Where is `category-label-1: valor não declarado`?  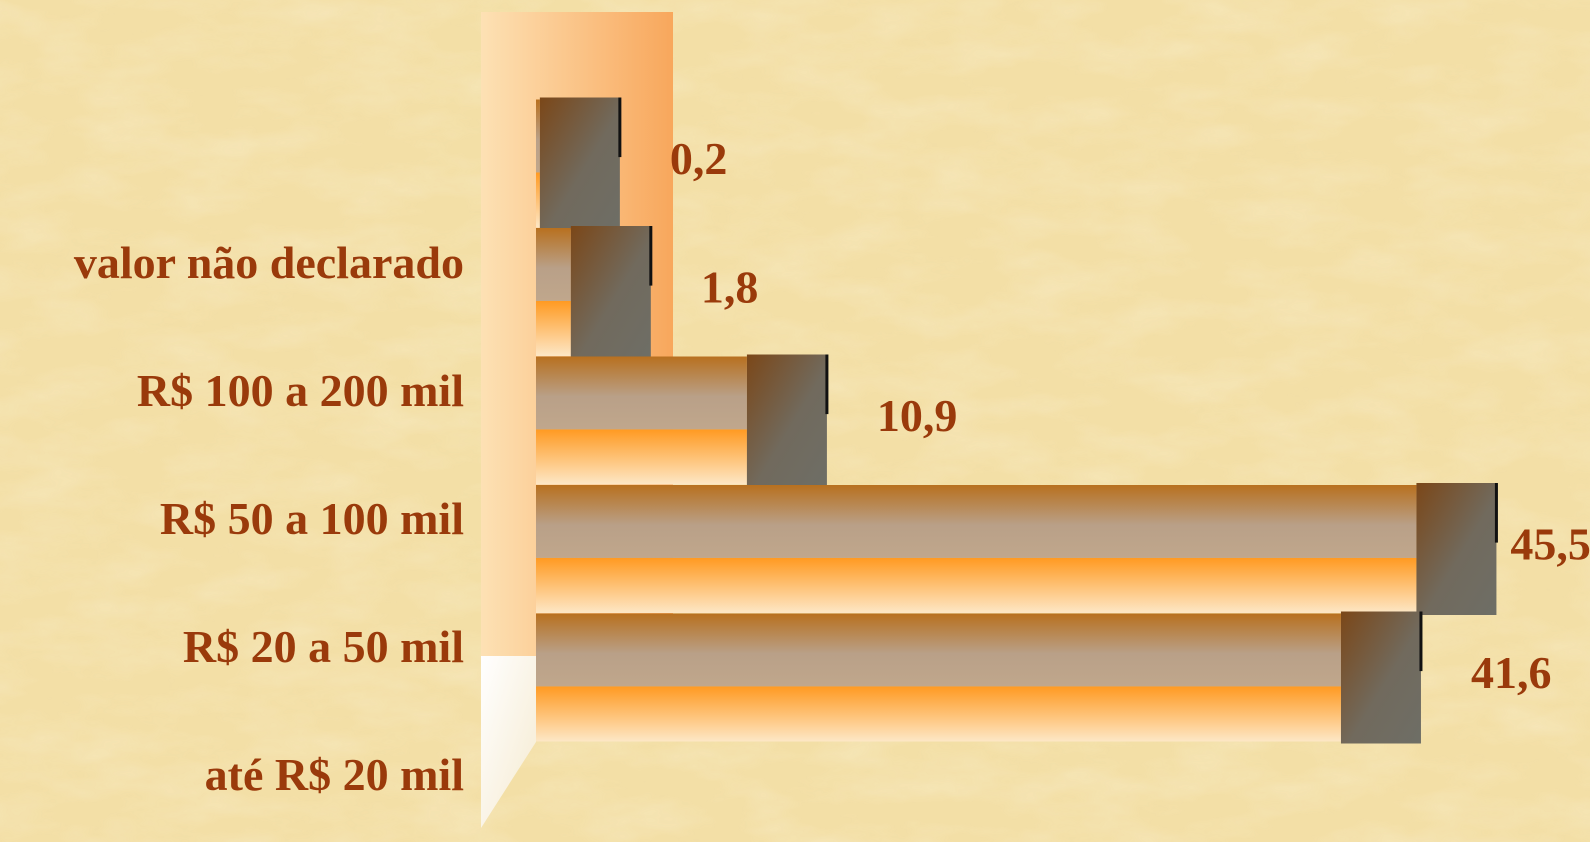 category-label-1: valor não declarado is located at coordinates (269, 262).